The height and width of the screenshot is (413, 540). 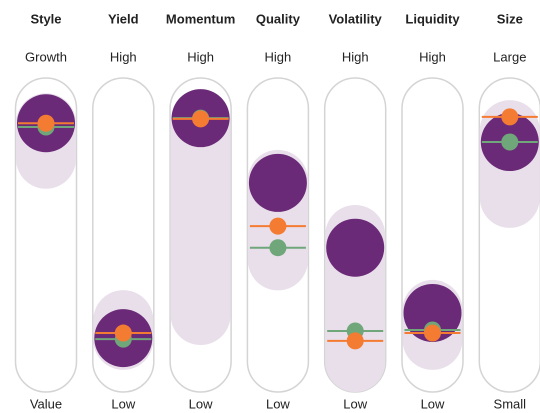 What do you see at coordinates (46, 56) in the screenshot?
I see `top-label: Growth` at bounding box center [46, 56].